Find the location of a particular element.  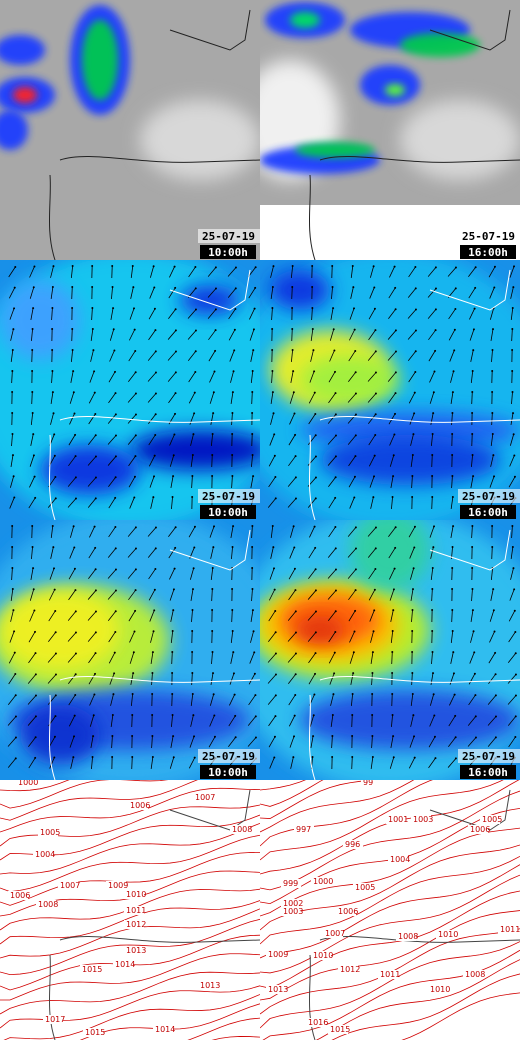

time-stamp: 10:00h is located at coordinates (228, 512).